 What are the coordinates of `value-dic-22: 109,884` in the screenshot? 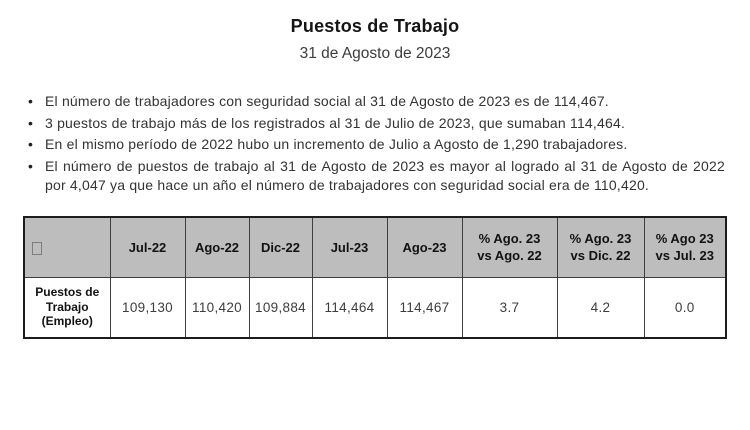 It's located at (280, 307).